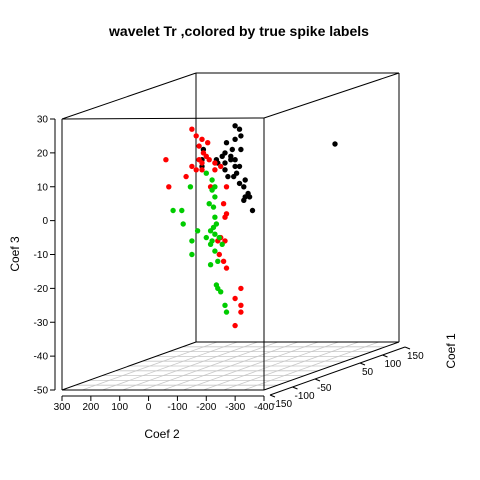 The width and height of the screenshot is (480, 480). Describe the element at coordinates (162, 434) in the screenshot. I see `x-axis-label: Coef 2` at that location.